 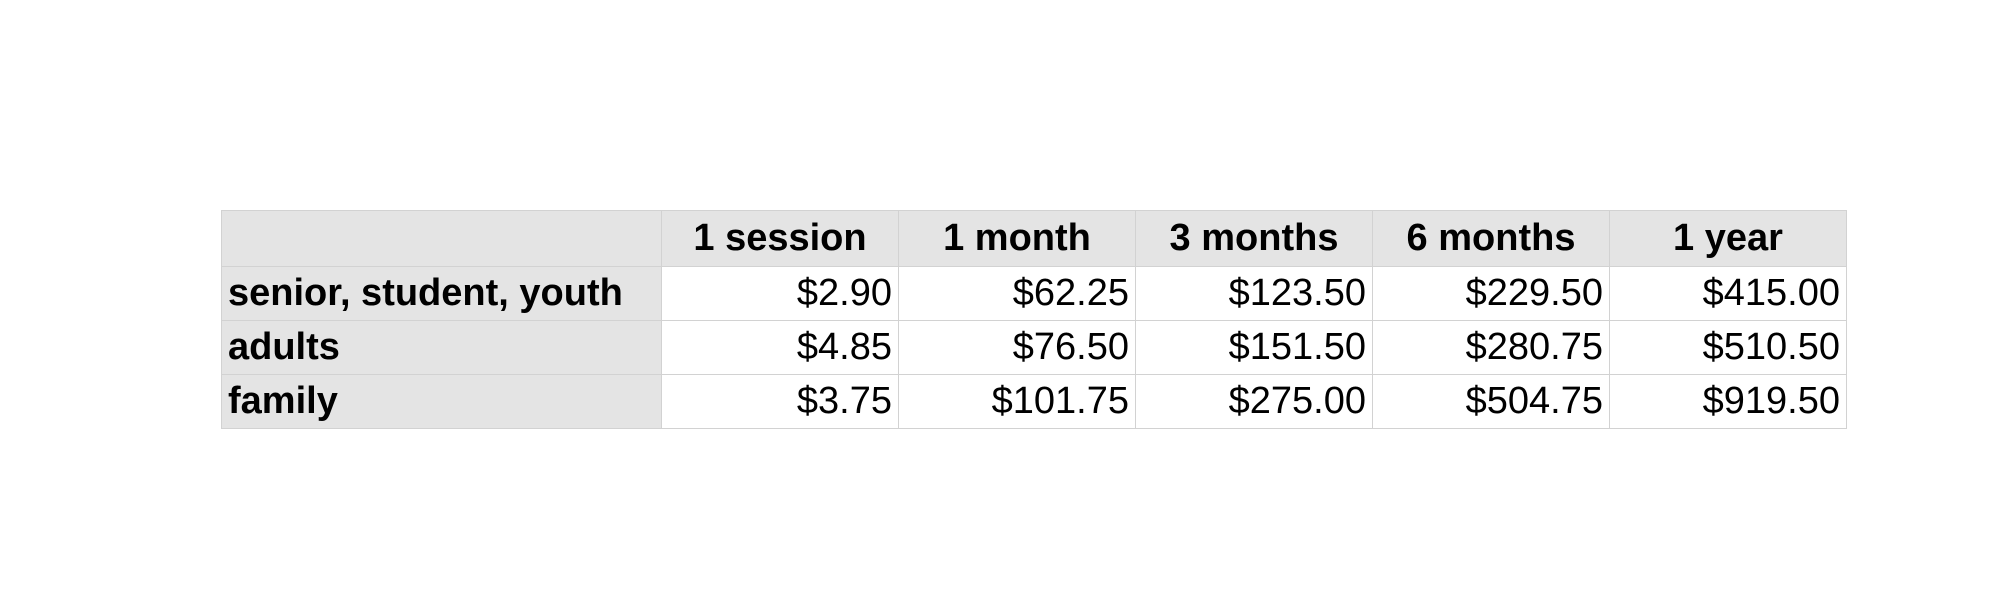 What do you see at coordinates (1254, 238) in the screenshot?
I see `column-header-3-months: 3 months` at bounding box center [1254, 238].